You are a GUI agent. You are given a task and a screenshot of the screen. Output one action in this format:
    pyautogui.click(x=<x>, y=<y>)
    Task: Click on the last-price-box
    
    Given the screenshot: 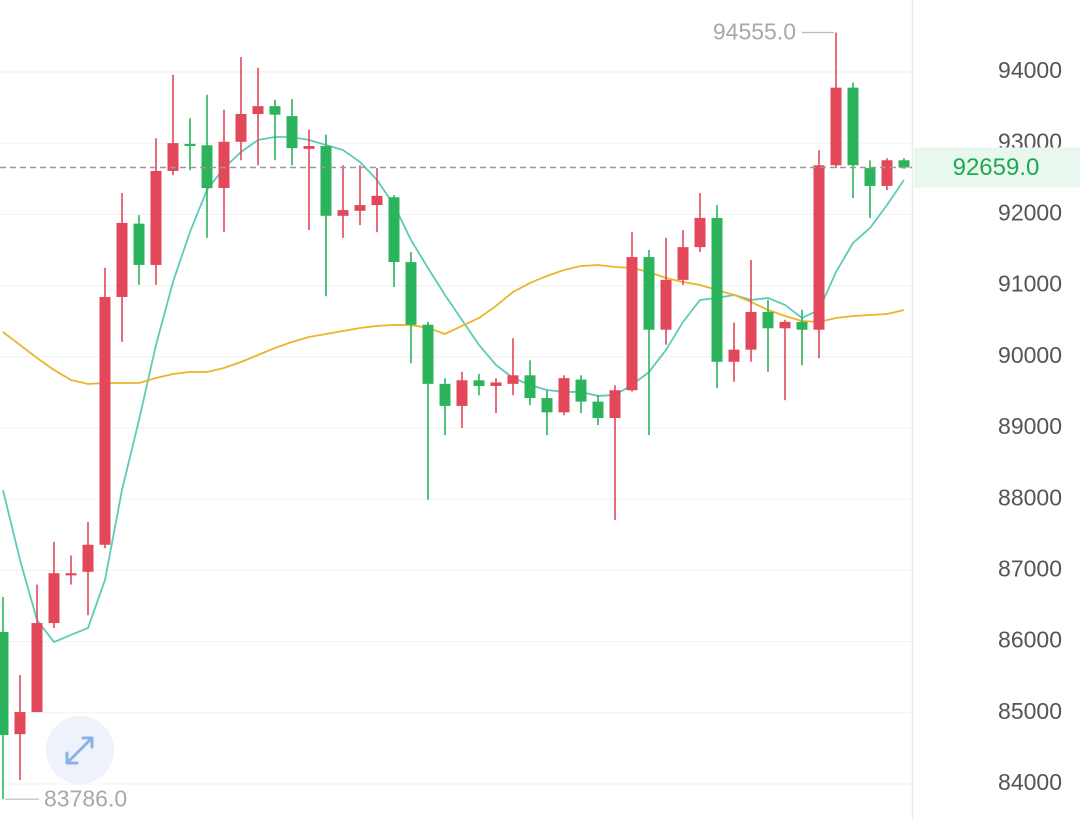 What is the action you would take?
    pyautogui.click(x=997, y=167)
    